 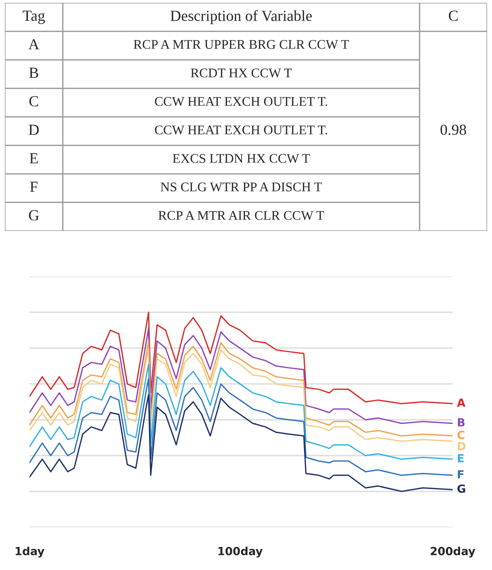 I want to click on x-tick-label: 1day, so click(x=30, y=552).